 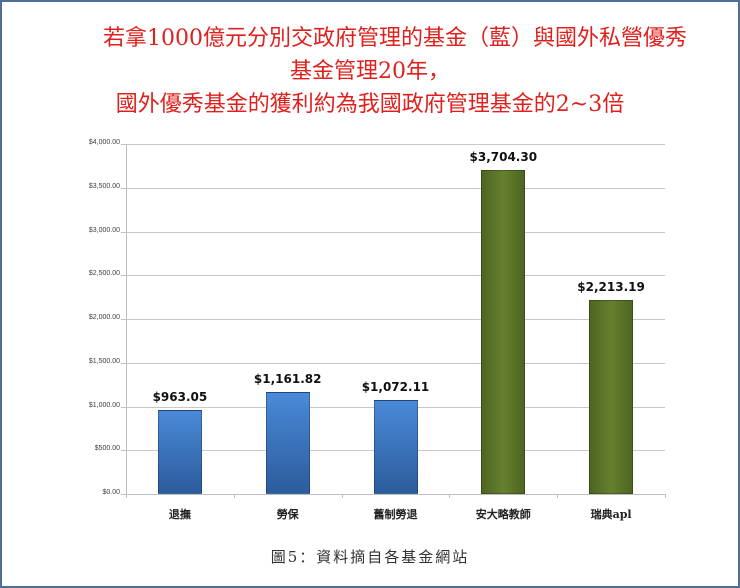 I want to click on y-tick-label: $3,500.00, so click(x=104, y=186).